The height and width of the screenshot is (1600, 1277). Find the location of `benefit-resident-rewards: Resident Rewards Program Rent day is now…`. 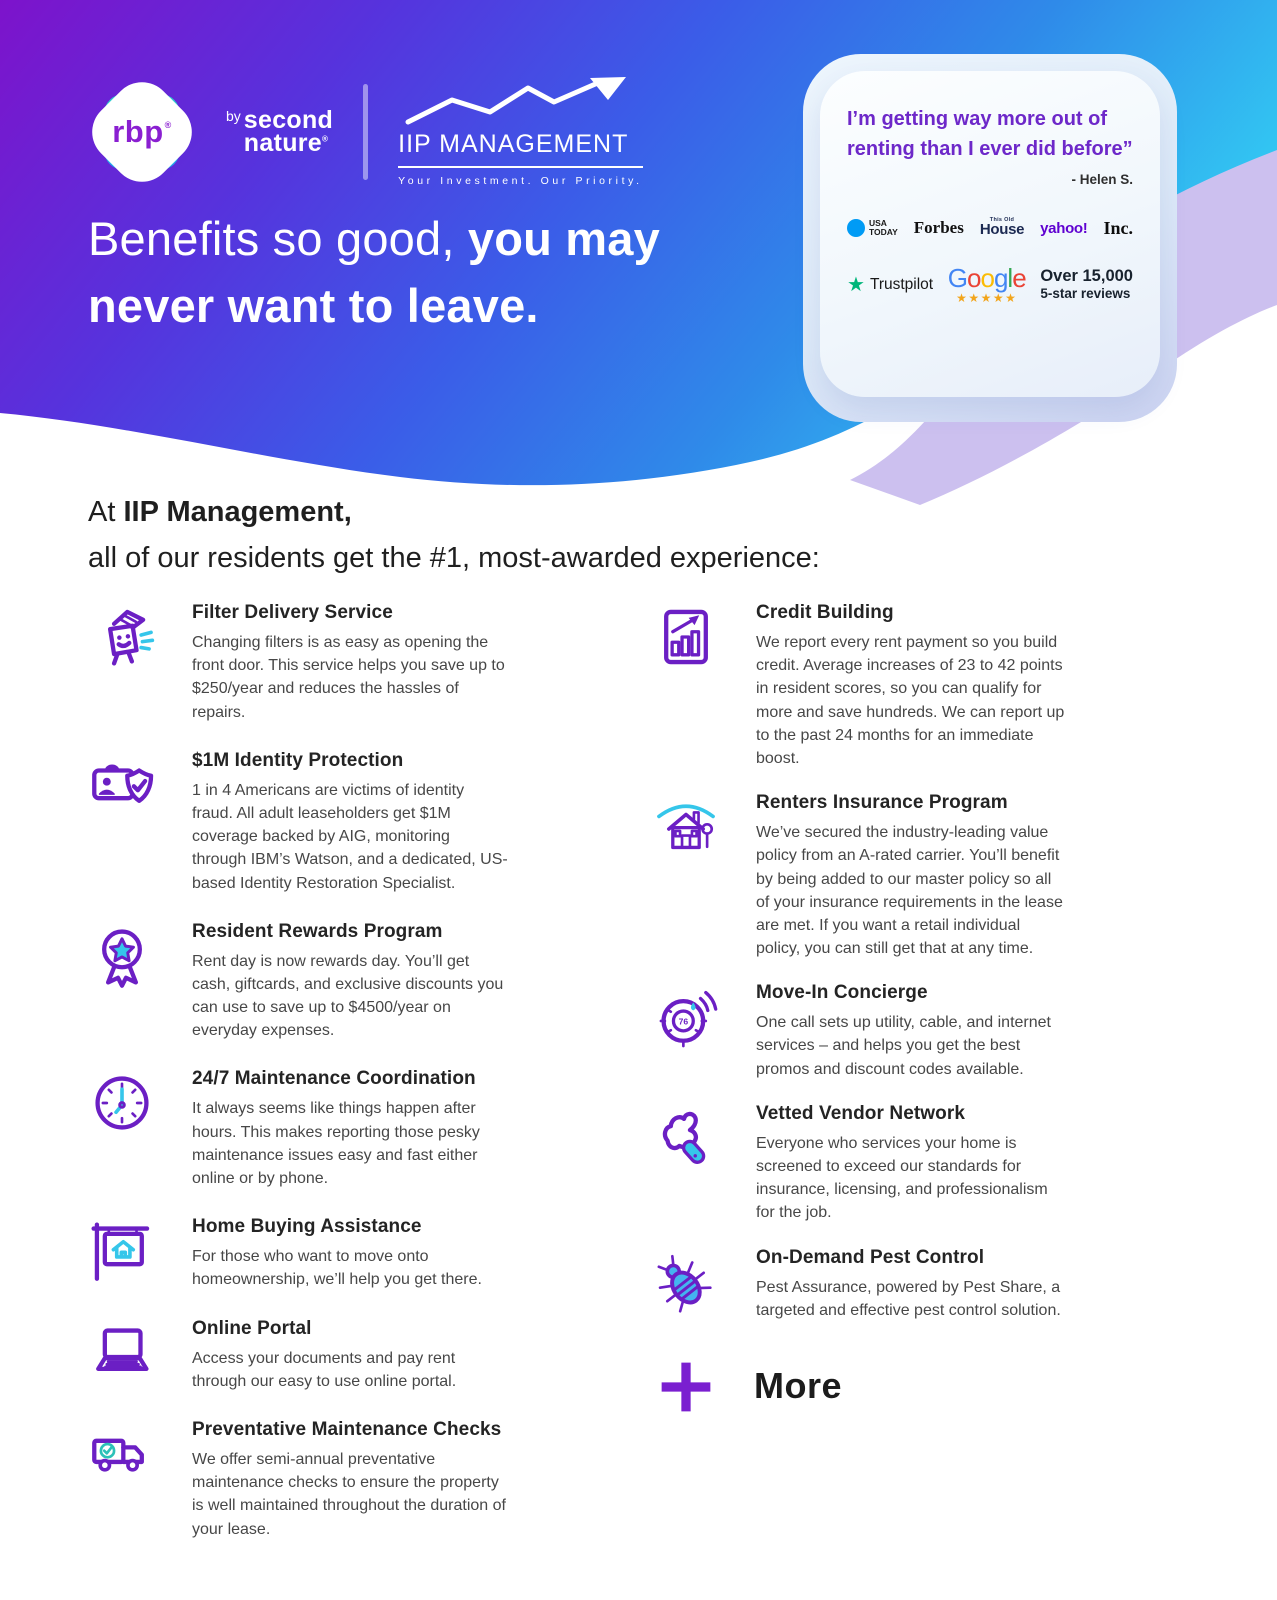

benefit-resident-rewards: Resident Rewards Program Rent day is now… is located at coordinates (298, 982).